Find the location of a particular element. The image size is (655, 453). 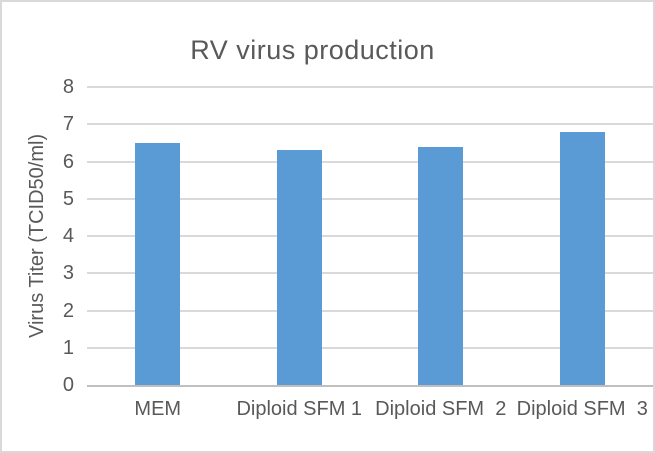

x-axis-label: Diploid SFM 1 is located at coordinates (299, 409).